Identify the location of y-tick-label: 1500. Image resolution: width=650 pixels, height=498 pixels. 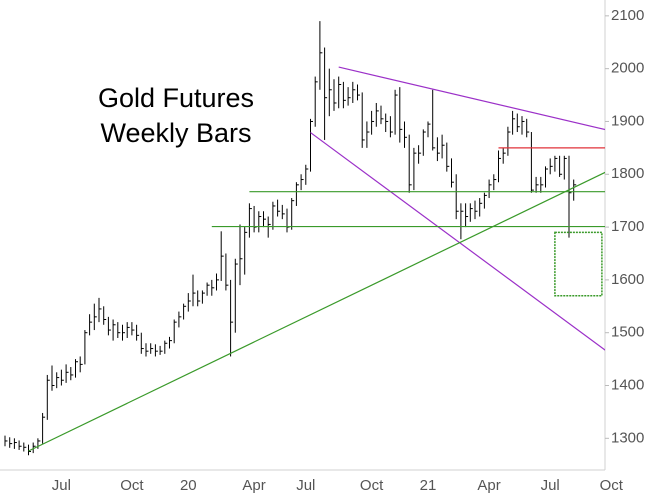
(627, 332).